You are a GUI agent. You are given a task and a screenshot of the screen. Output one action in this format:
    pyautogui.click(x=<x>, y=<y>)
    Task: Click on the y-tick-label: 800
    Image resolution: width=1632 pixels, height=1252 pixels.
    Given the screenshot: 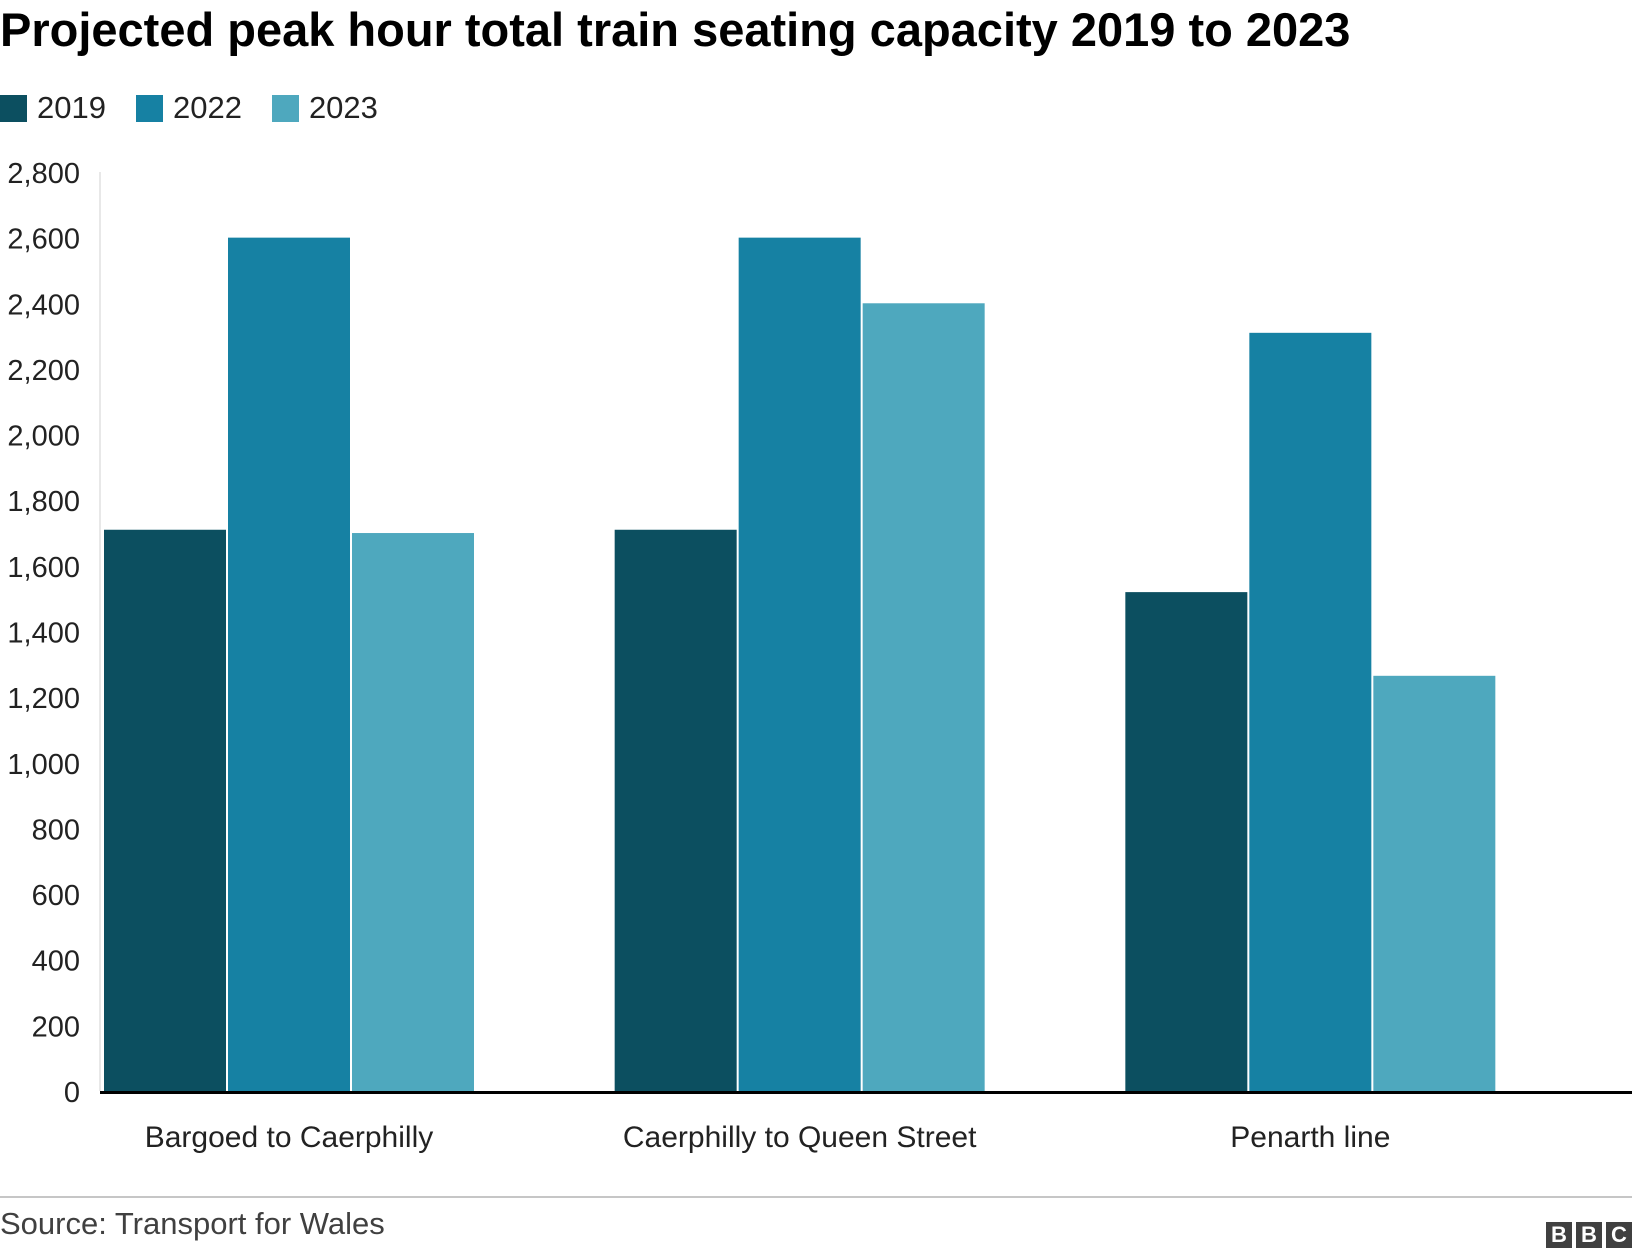 What is the action you would take?
    pyautogui.click(x=56, y=830)
    